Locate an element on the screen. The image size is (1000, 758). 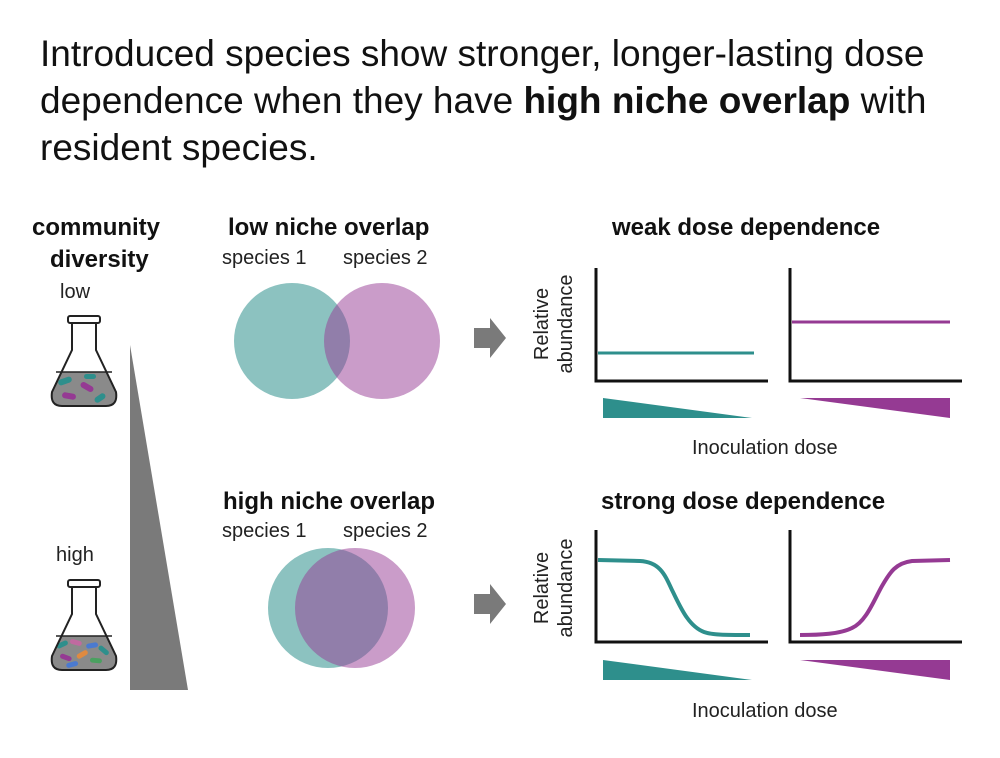
plot-strong-species2 is located at coordinates (875, 605).